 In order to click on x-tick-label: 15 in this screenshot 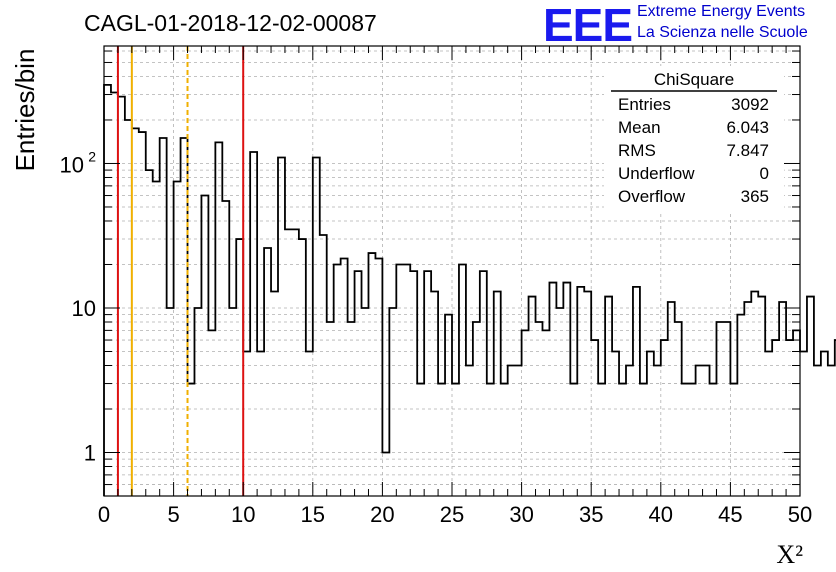, I will do `click(313, 514)`.